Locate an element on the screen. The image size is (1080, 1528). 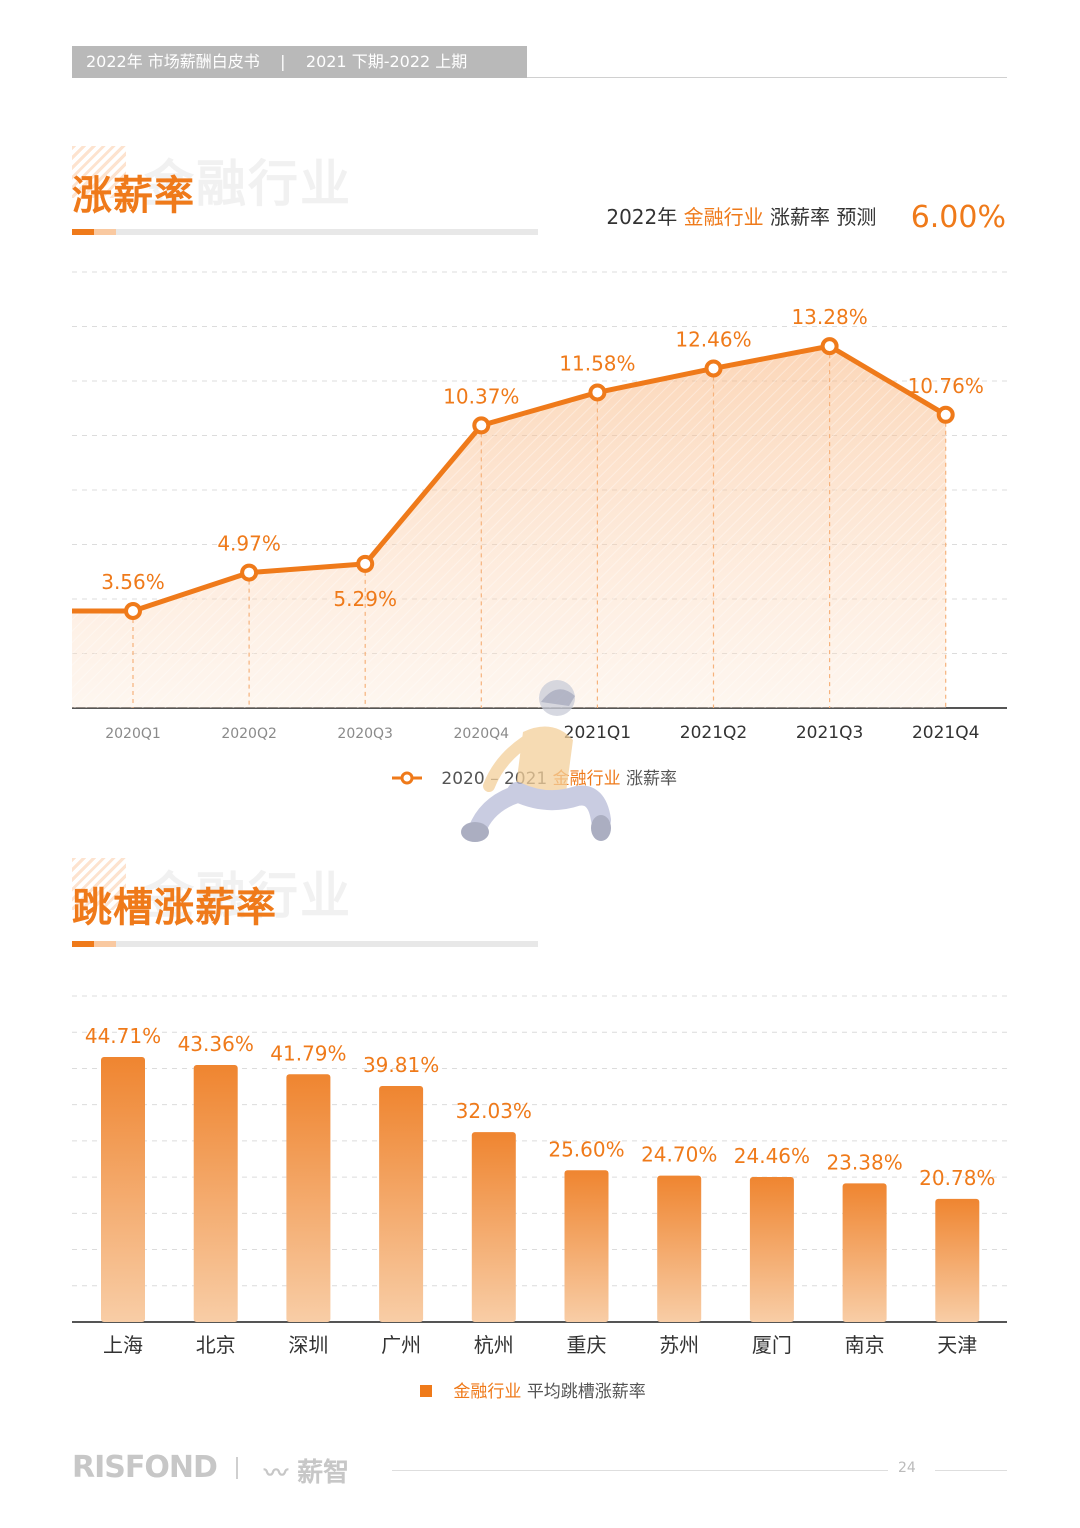
page-number: 24 is located at coordinates (907, 1468).